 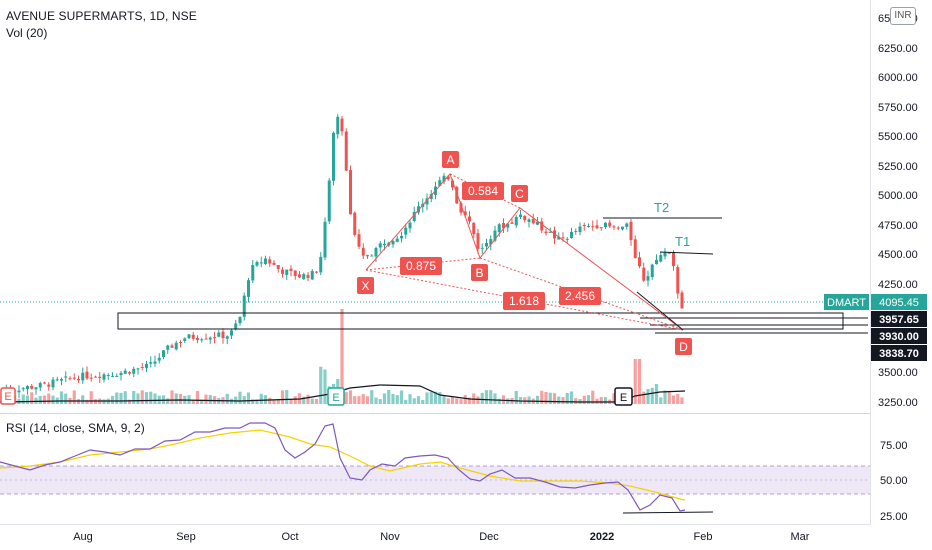 I want to click on rsi-indicator-label: RSI (14, close, SMA, 9, 2), so click(x=75, y=428).